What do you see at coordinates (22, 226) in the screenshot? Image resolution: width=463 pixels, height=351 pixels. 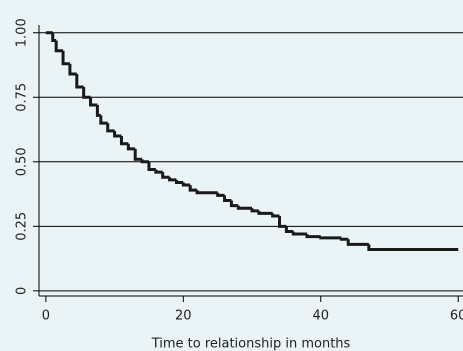 I see `y-tick-label: 0.25` at bounding box center [22, 226].